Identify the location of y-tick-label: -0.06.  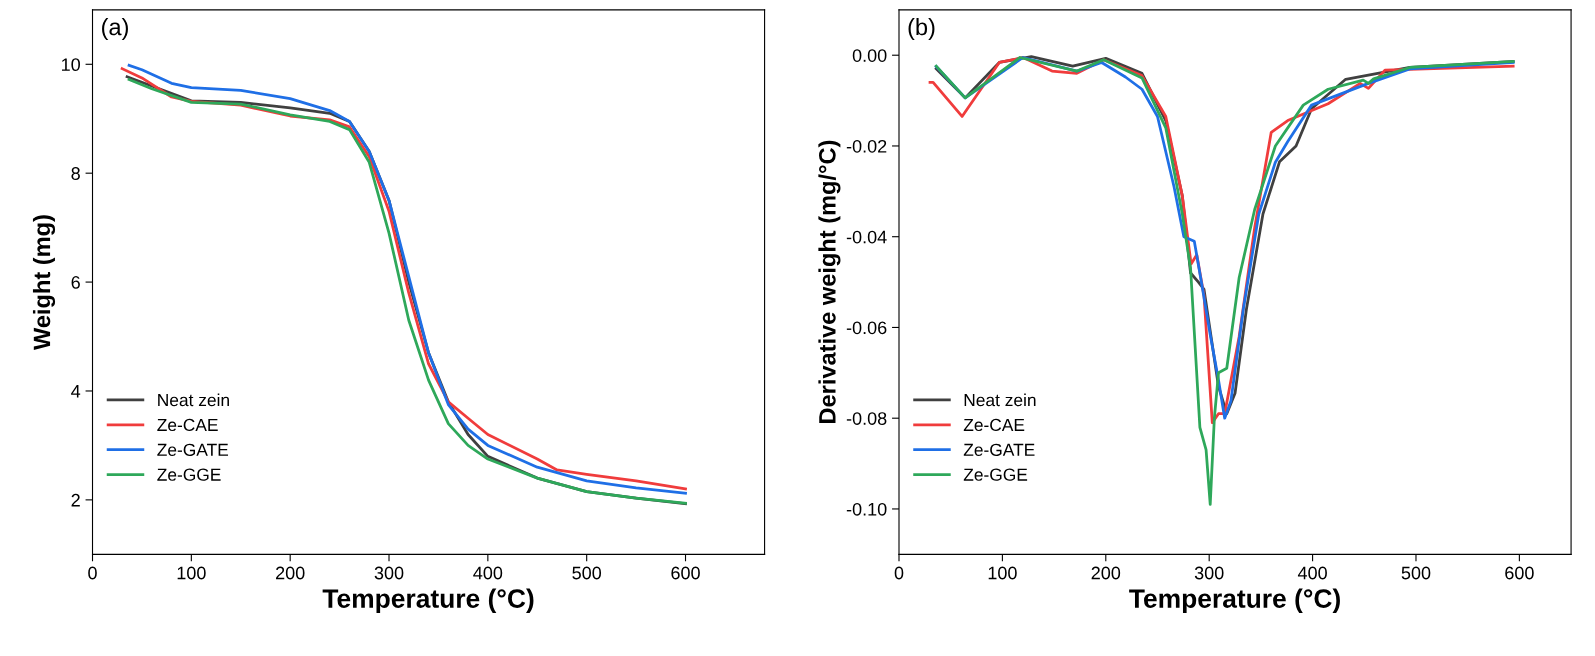
(866, 328).